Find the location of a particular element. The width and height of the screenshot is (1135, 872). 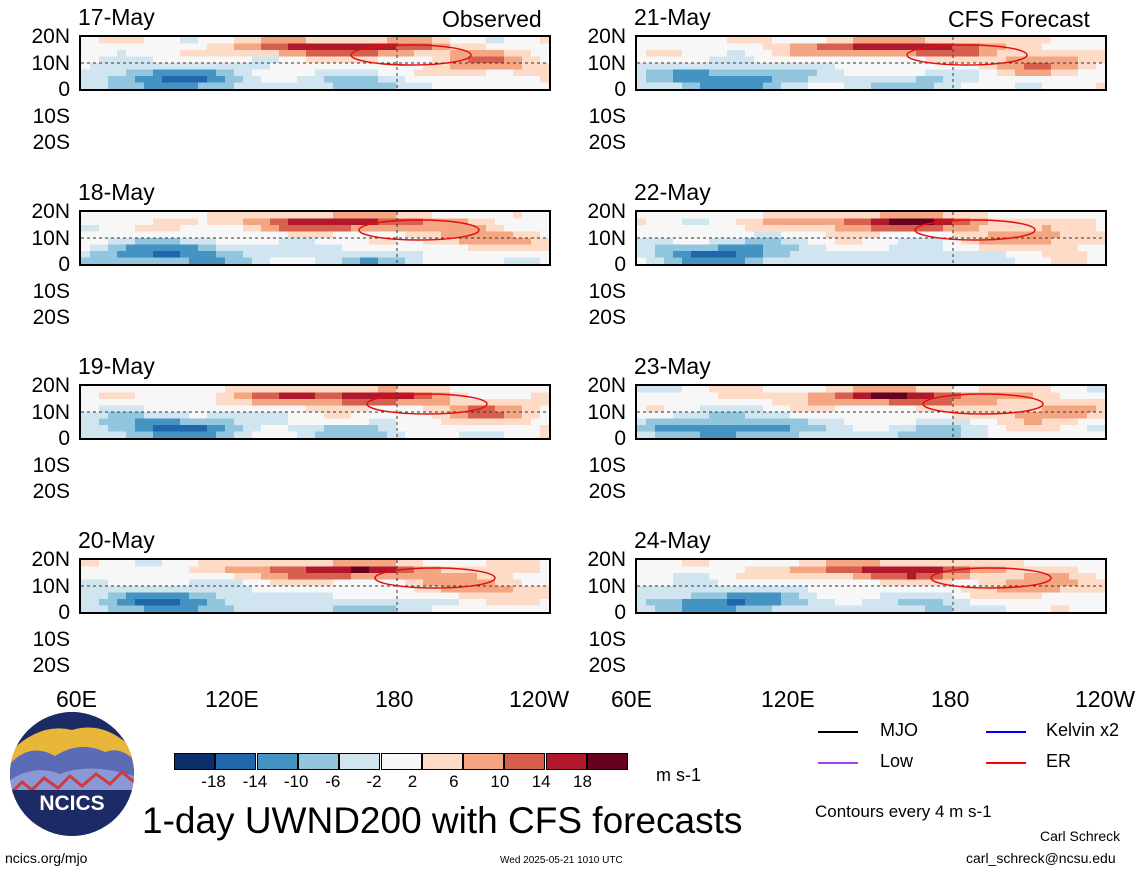

ncics-logo: NCICS is located at coordinates (72, 774).